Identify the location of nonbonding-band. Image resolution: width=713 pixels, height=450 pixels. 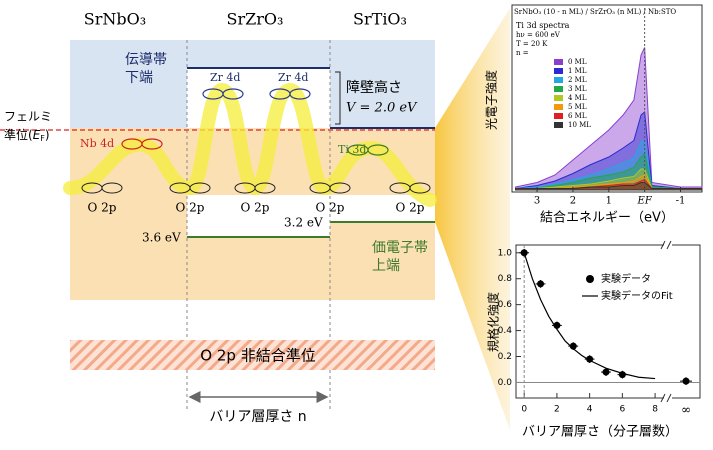
(252, 355).